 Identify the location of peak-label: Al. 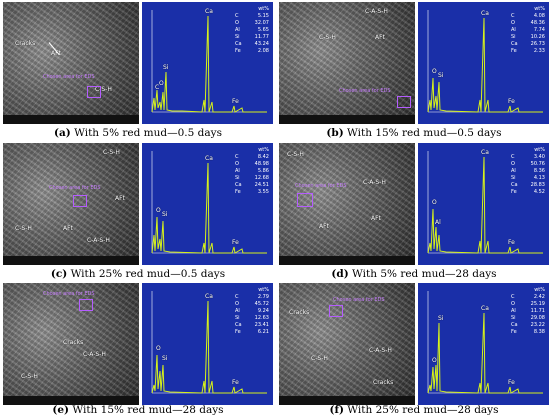
(438, 222).